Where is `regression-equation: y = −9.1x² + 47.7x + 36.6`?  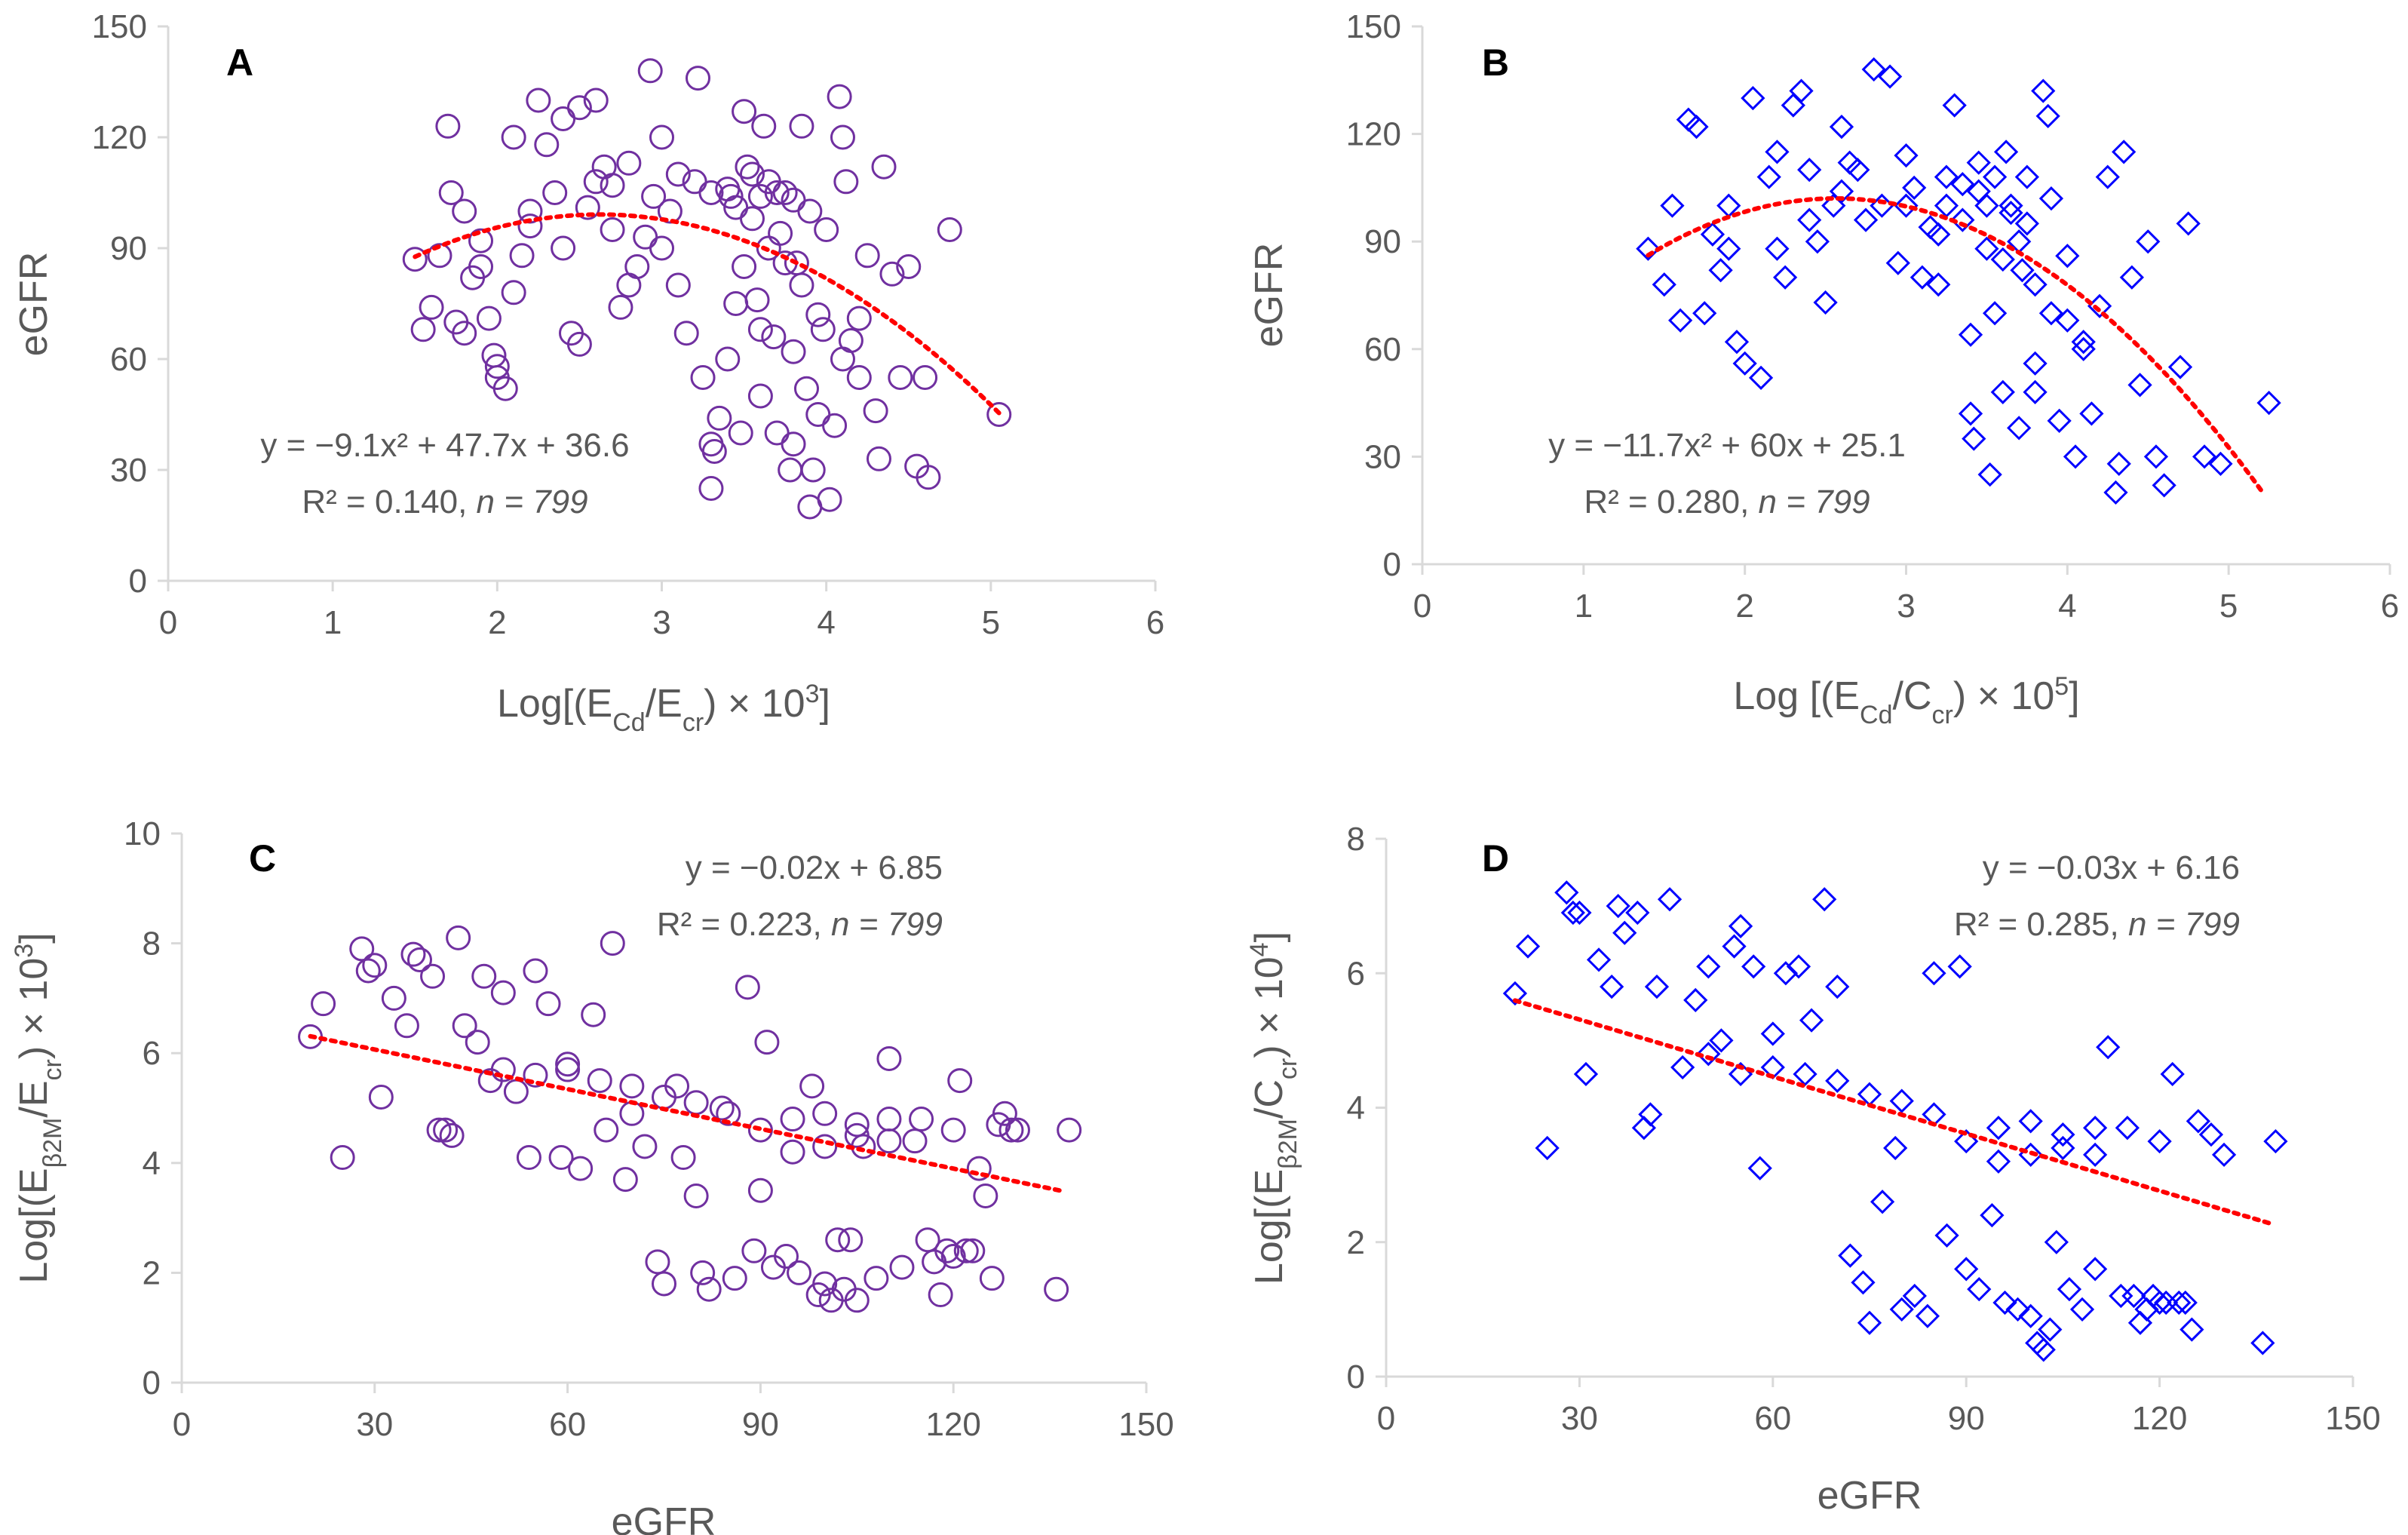 regression-equation: y = −9.1x² + 47.7x + 36.6 is located at coordinates (444, 445).